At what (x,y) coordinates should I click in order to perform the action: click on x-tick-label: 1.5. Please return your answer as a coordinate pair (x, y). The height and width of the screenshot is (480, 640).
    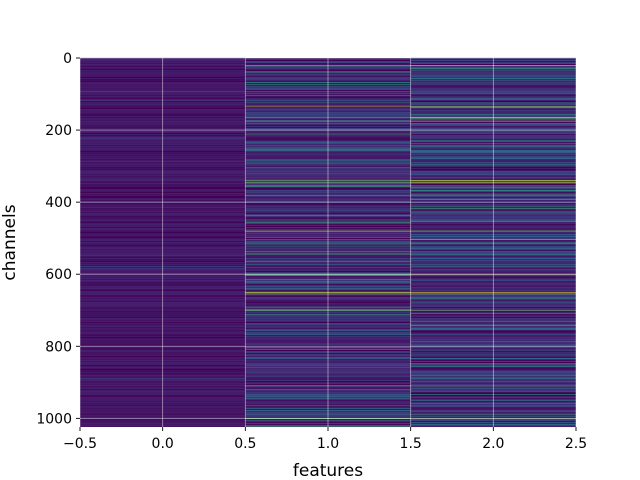
    Looking at the image, I should click on (411, 444).